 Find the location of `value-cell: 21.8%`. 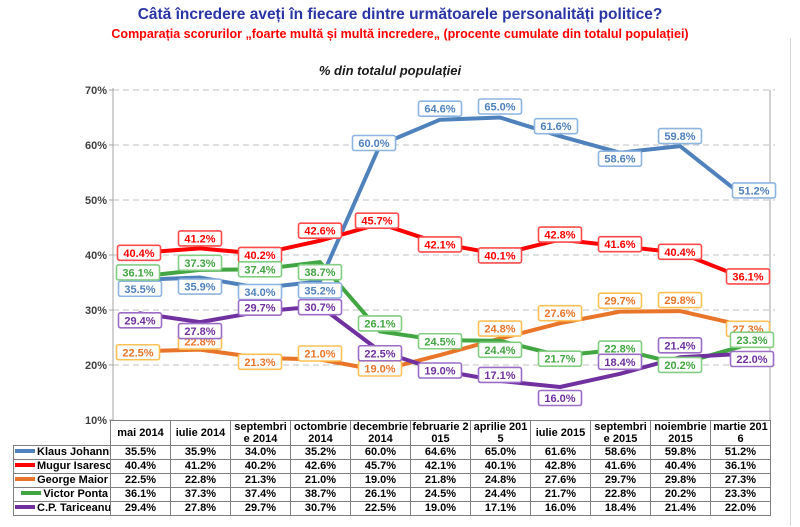

value-cell: 21.8% is located at coordinates (440, 480).